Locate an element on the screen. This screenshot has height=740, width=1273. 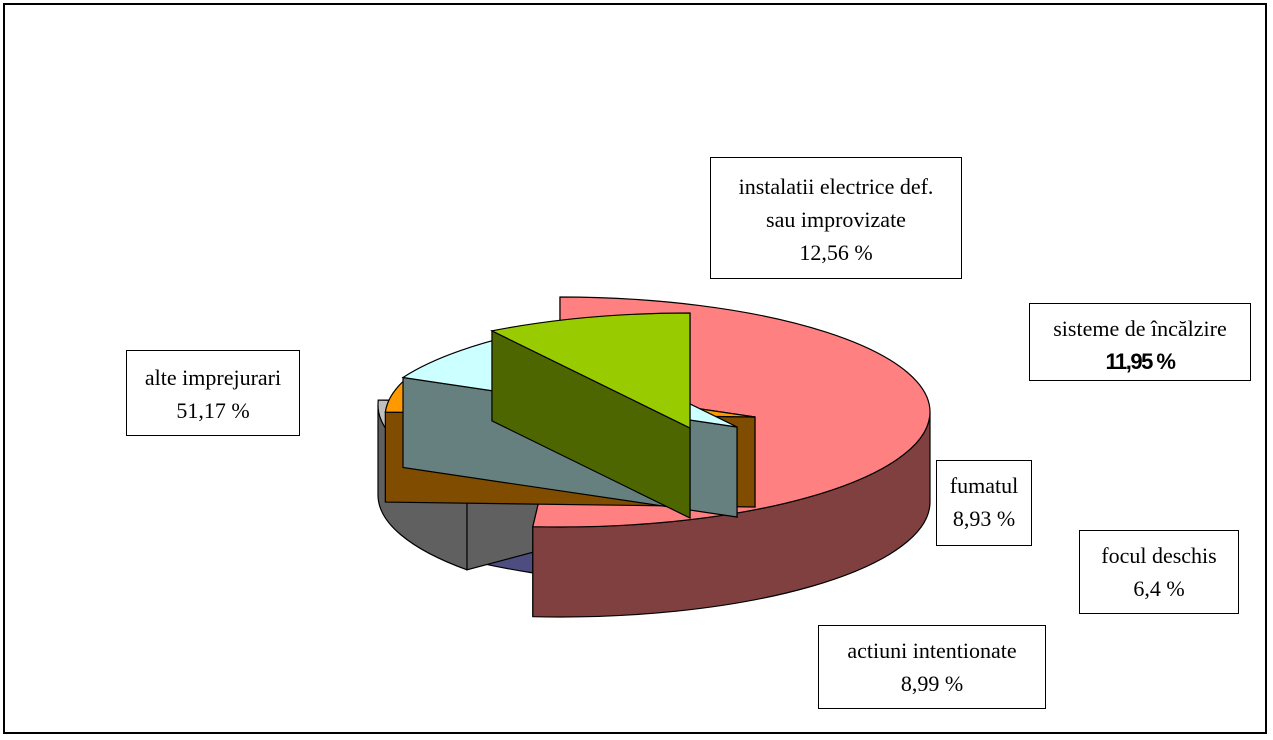
label-instalatii-line1: instalatii electrice def. is located at coordinates (836, 186).